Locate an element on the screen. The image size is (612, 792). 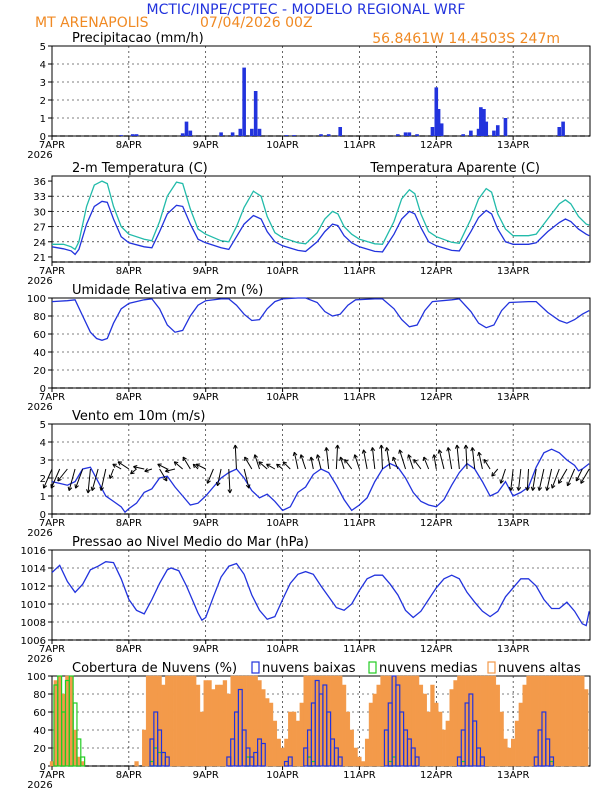
y-tick-label: 40 is located at coordinates (39, 731).